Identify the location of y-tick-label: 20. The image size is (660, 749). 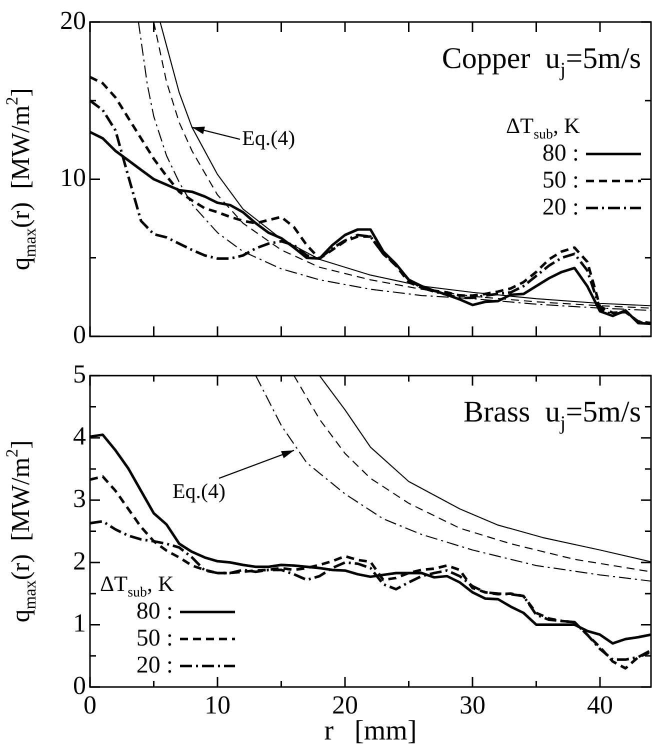
(73, 20).